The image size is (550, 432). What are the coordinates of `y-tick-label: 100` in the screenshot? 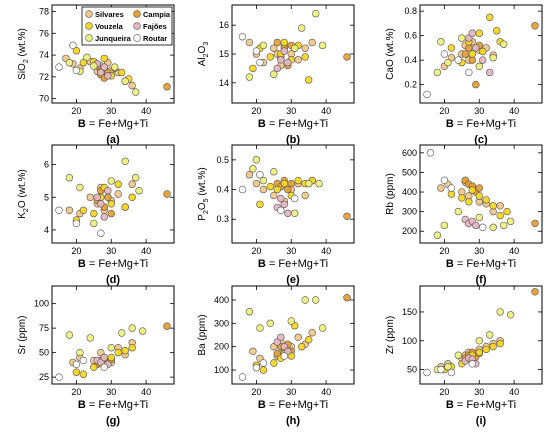 It's located at (409, 341).